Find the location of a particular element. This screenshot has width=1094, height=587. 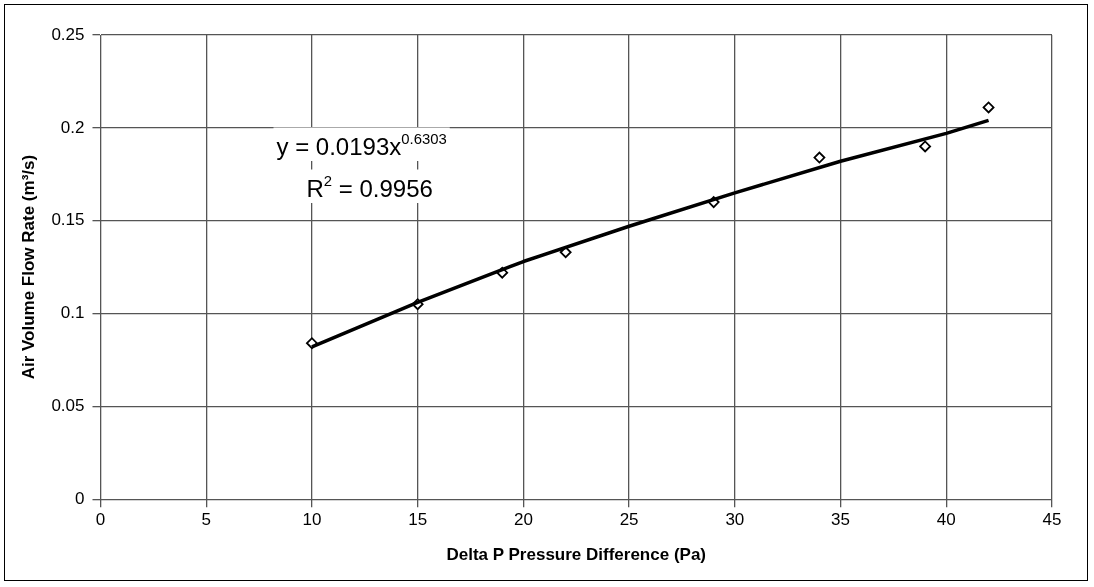

y-tick-label: 0.2 is located at coordinates (72, 127).